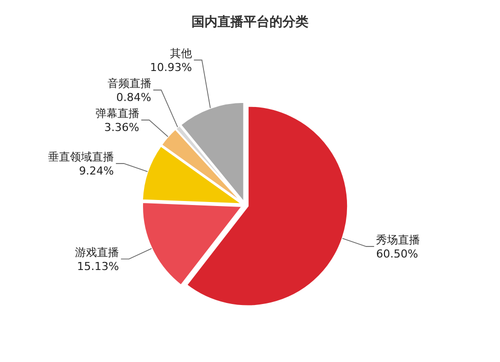  Describe the element at coordinates (96, 171) in the screenshot. I see `data-label: 9.24%` at that location.